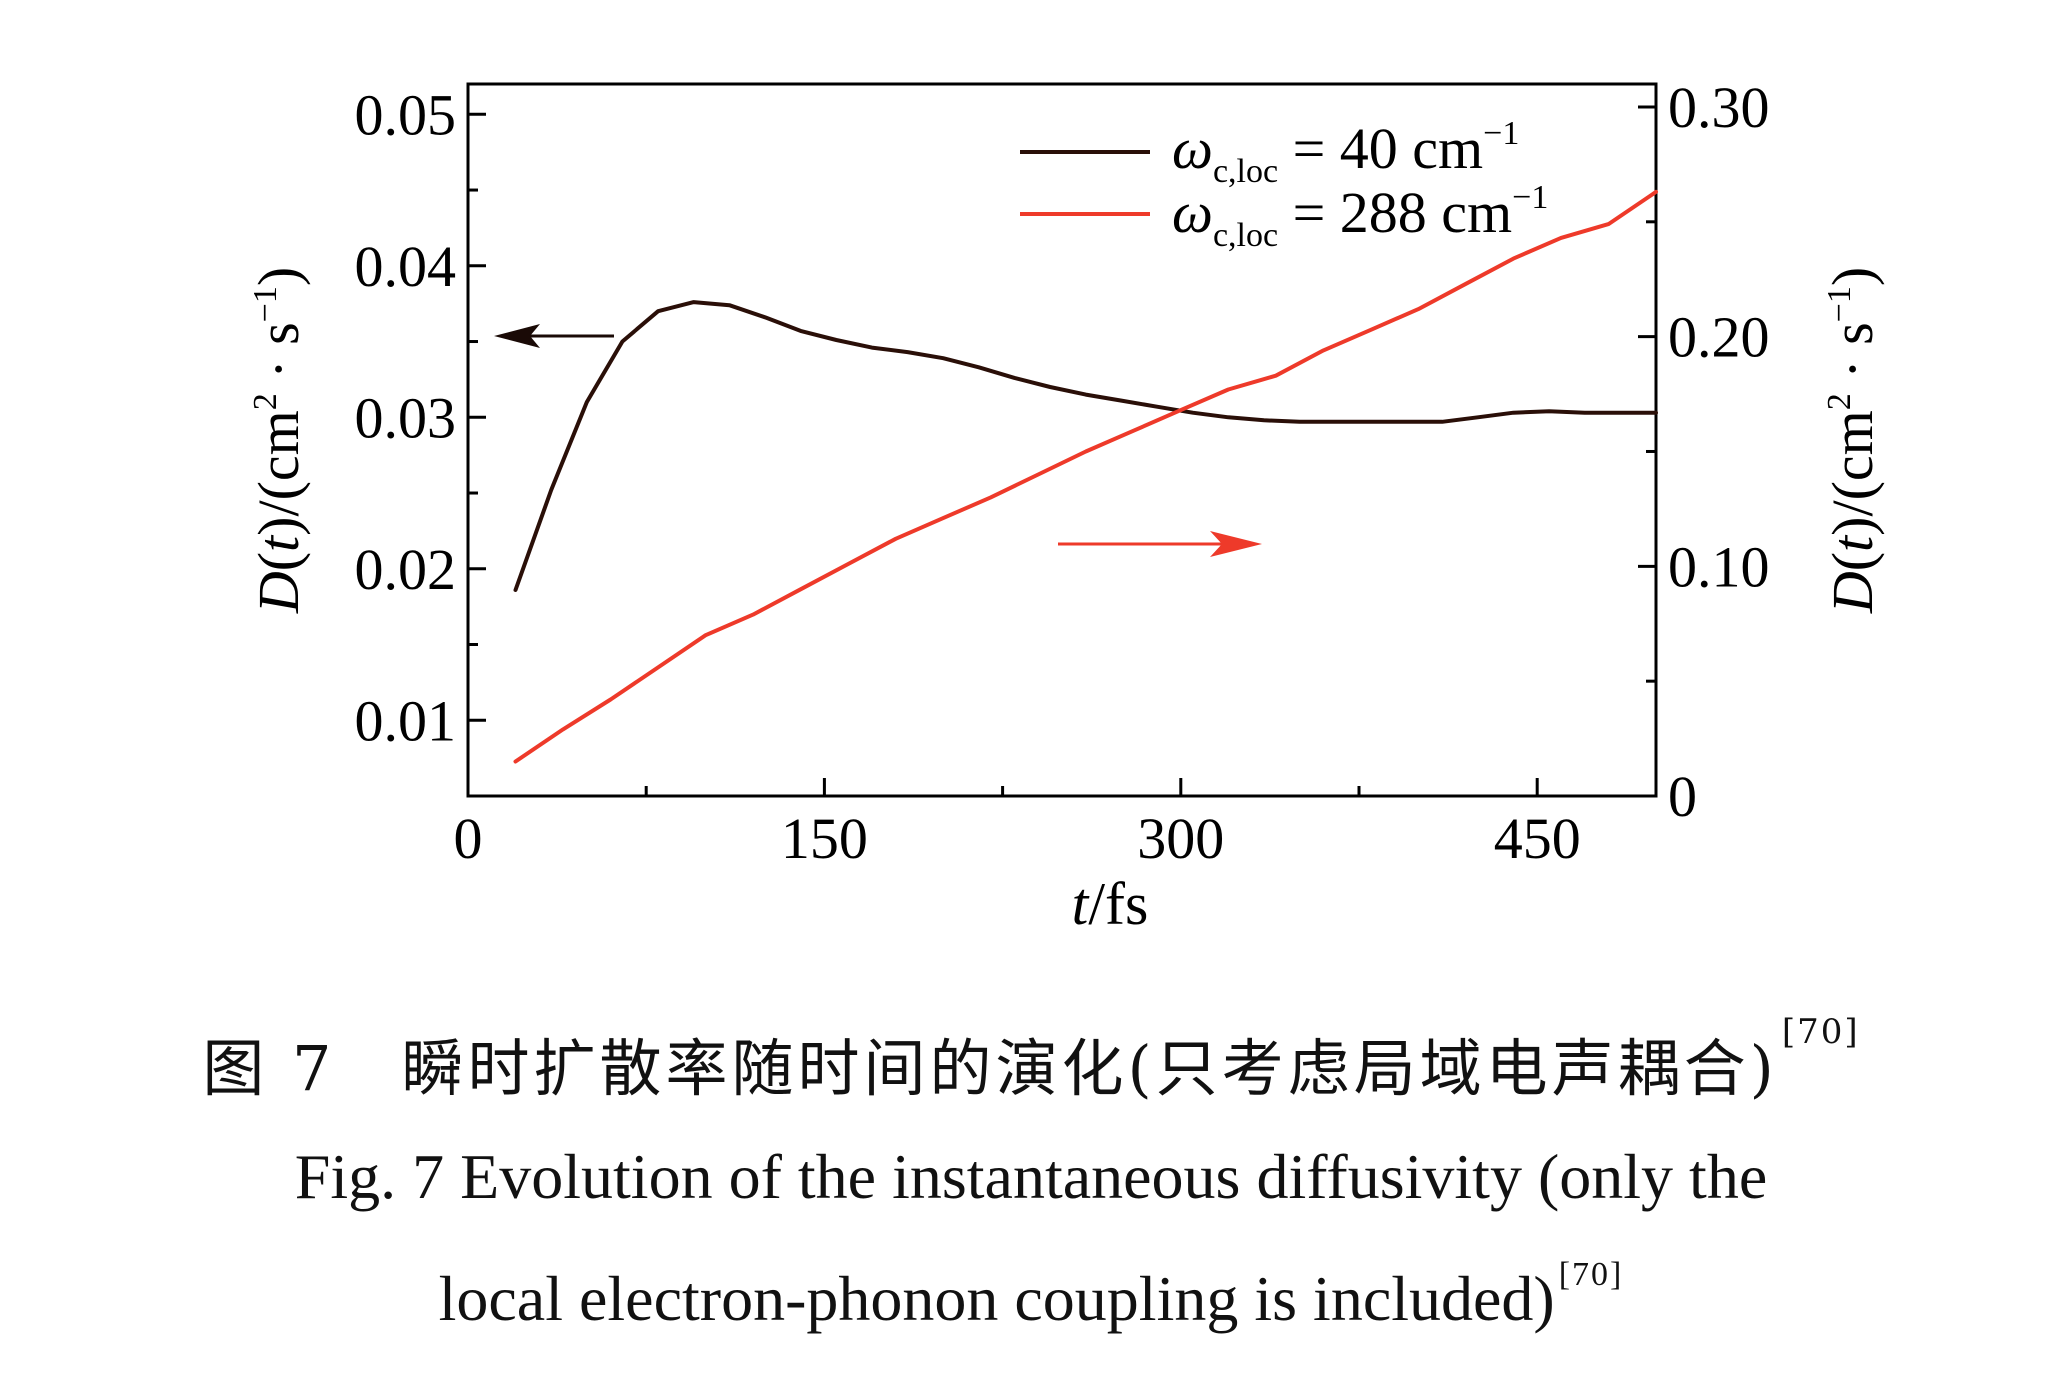 The height and width of the screenshot is (1373, 2062). I want to click on left-y-tick-label: 0.03, so click(406, 417).